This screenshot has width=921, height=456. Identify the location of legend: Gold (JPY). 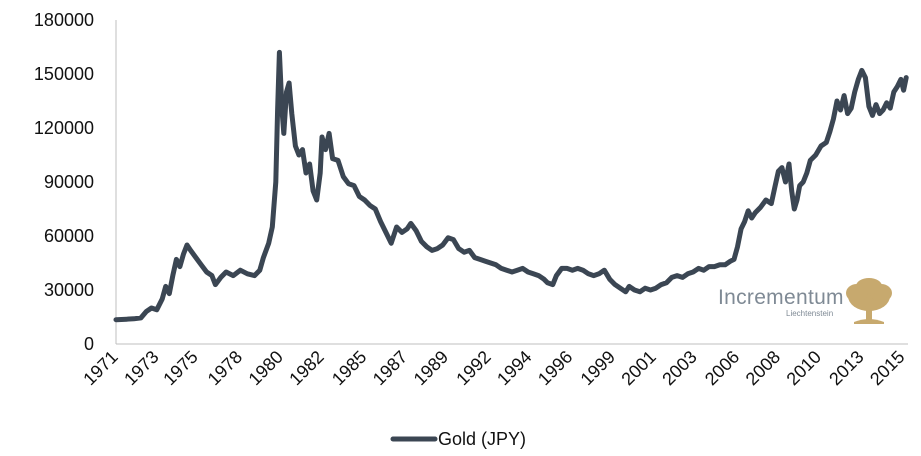
(458, 439).